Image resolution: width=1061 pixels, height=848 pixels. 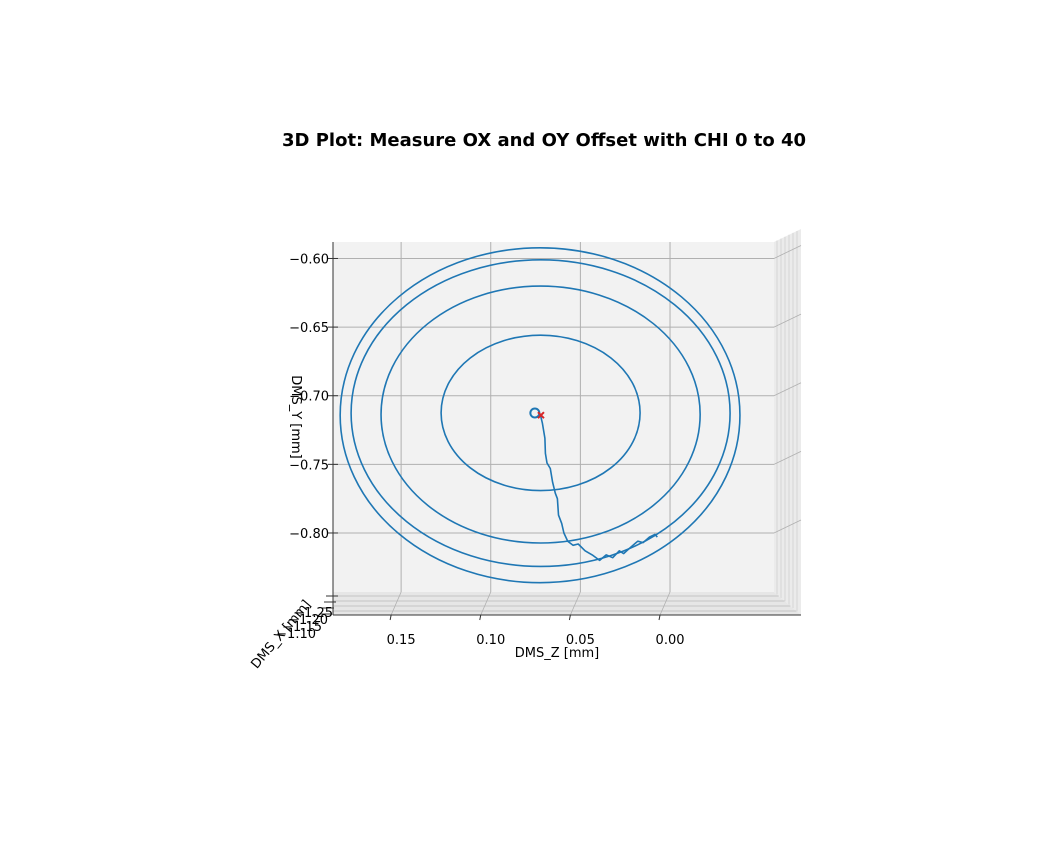 I want to click on y-tick-label-4: −0.80, so click(x=309, y=534).